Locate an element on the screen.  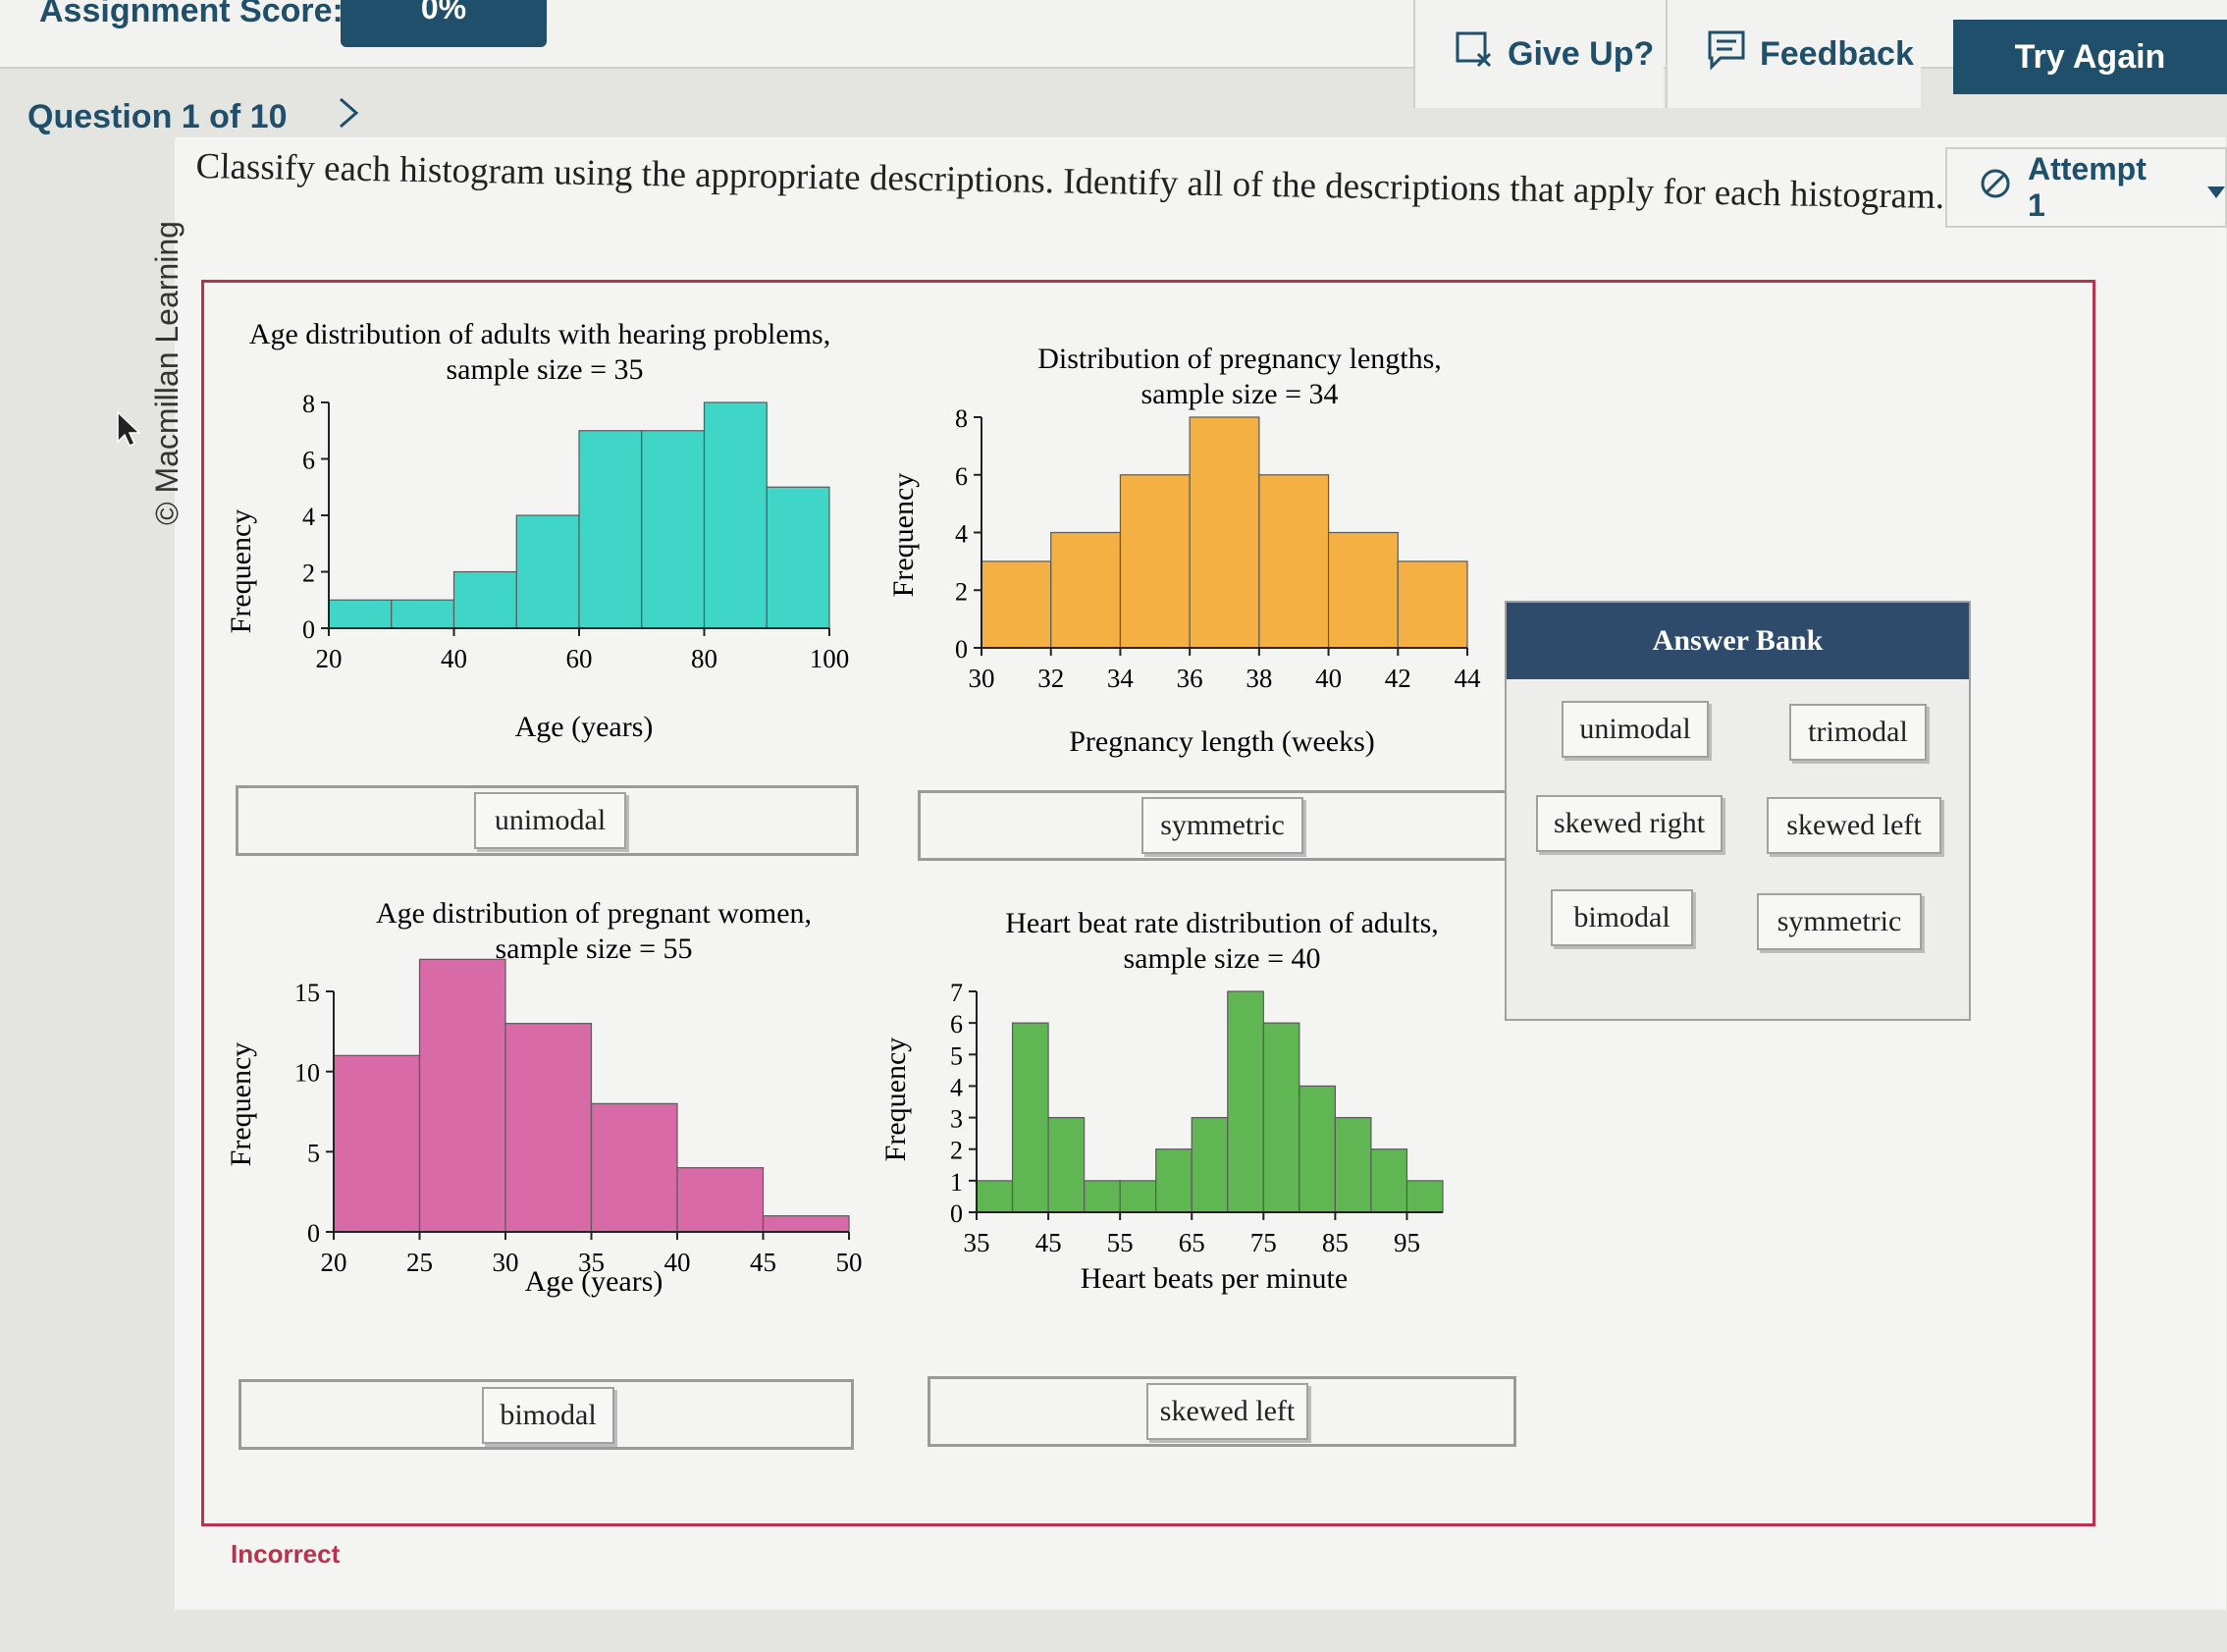
chart-subtitle: sample size = 55 is located at coordinates (593, 949).